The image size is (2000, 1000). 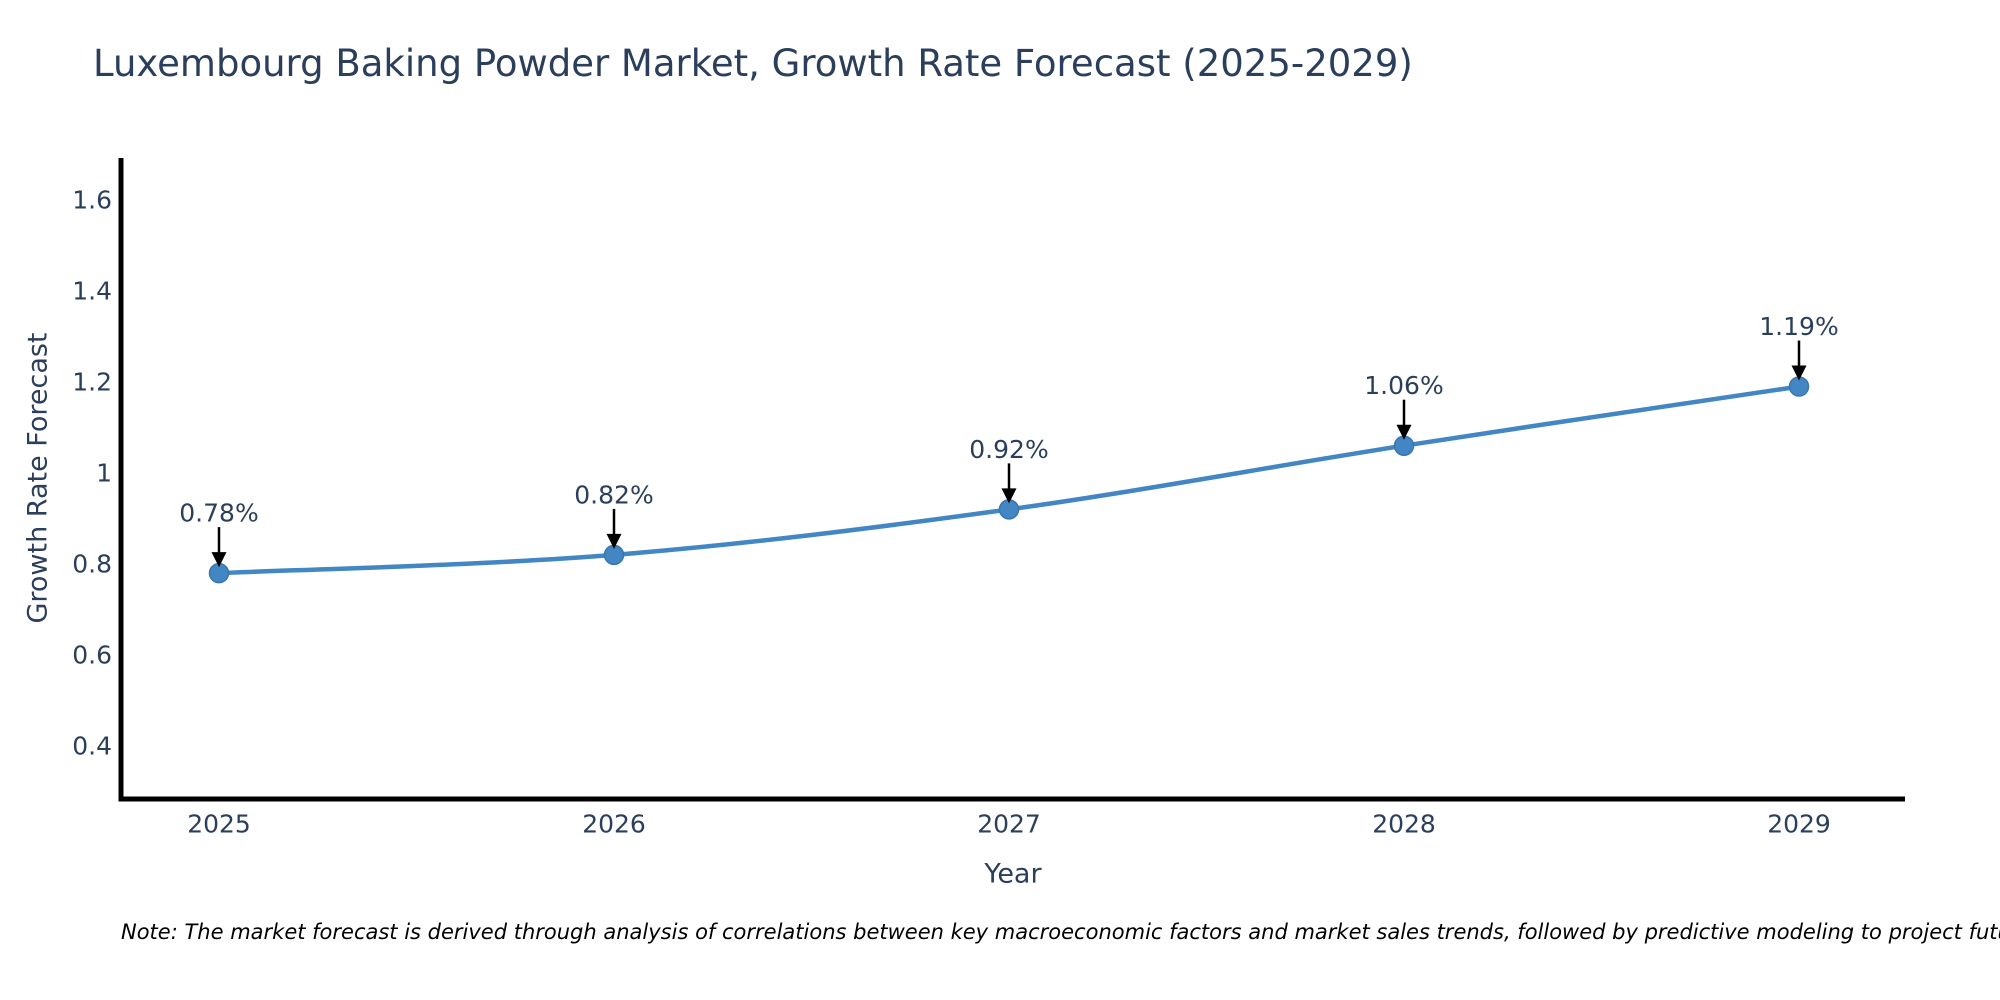 I want to click on data-point-label: 0.82%, so click(x=613, y=494).